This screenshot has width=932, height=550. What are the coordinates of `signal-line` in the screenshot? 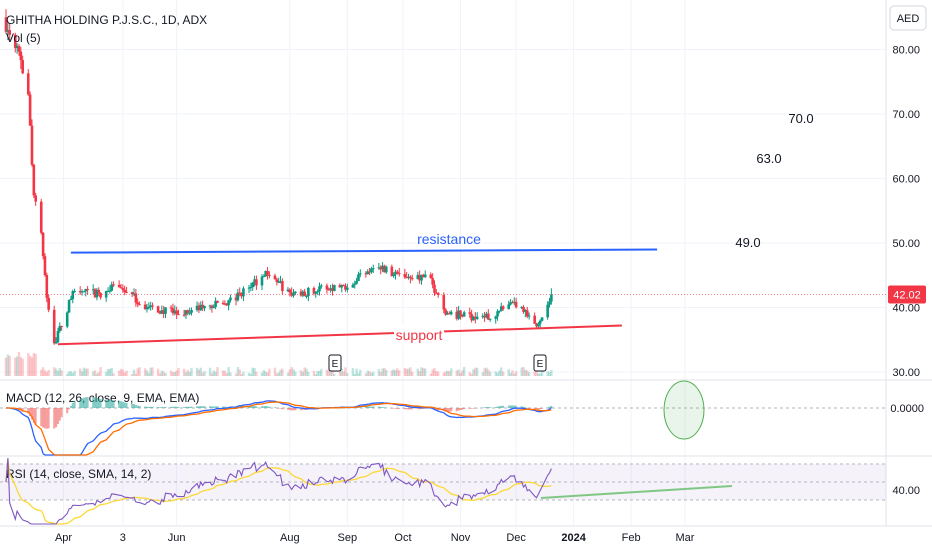 It's located at (279, 428).